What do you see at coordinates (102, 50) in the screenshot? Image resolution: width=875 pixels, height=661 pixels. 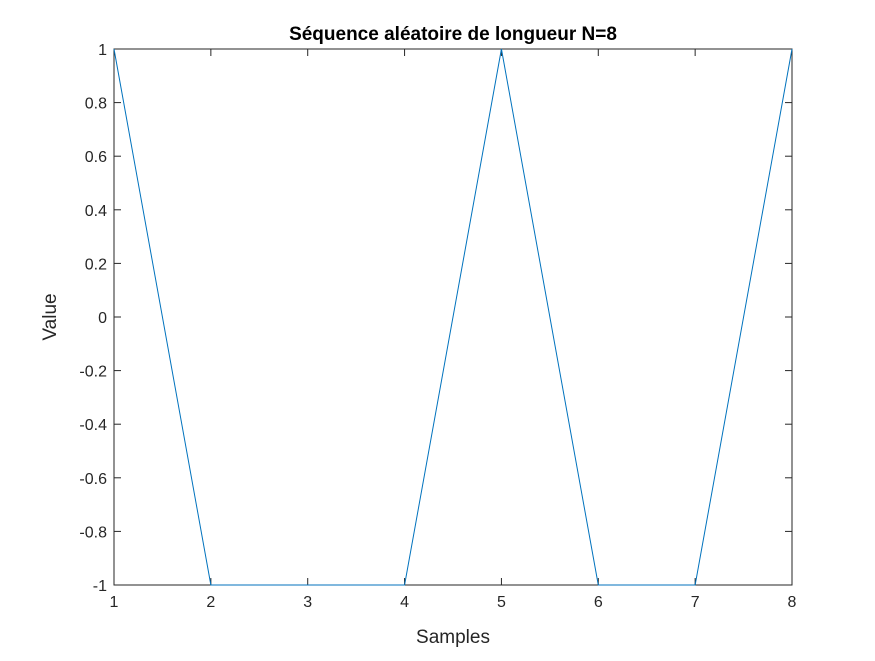 I see `y-tick-label: 1` at bounding box center [102, 50].